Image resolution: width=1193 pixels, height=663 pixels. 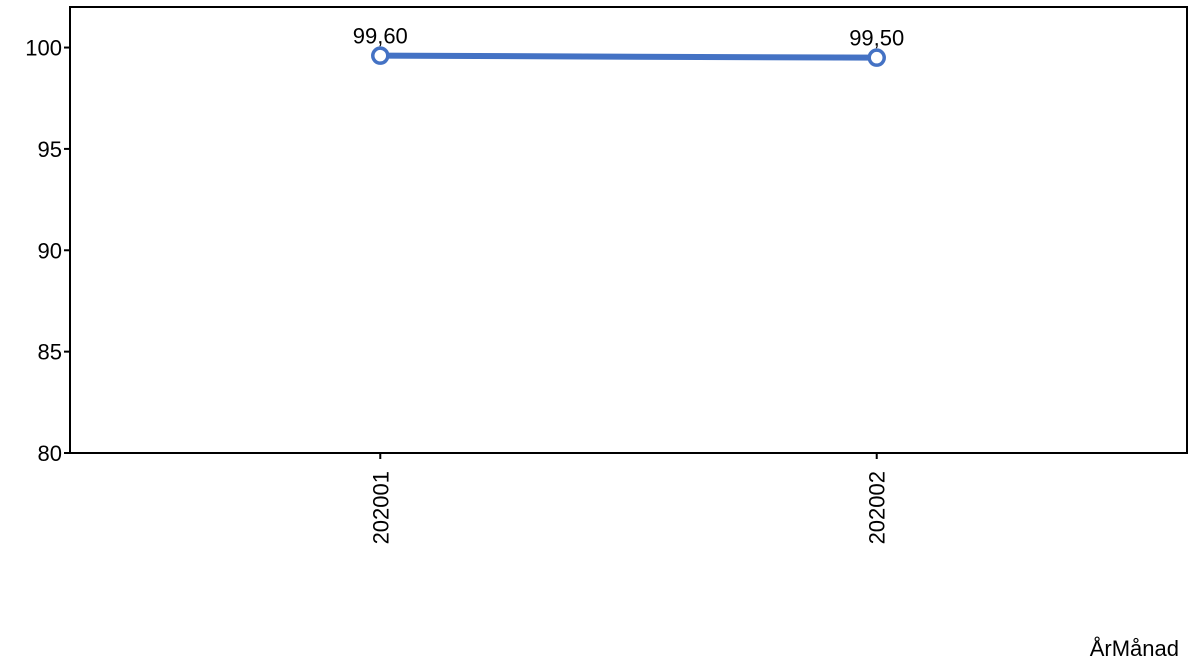 I want to click on x-axis-title: ÅrMånad, so click(x=1134, y=648).